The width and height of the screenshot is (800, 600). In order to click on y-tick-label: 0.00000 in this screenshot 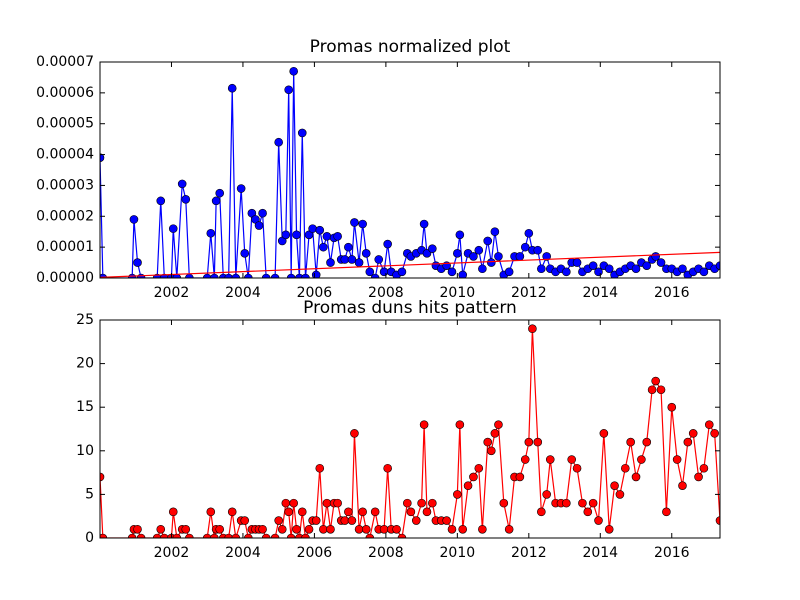, I will do `click(65, 278)`.